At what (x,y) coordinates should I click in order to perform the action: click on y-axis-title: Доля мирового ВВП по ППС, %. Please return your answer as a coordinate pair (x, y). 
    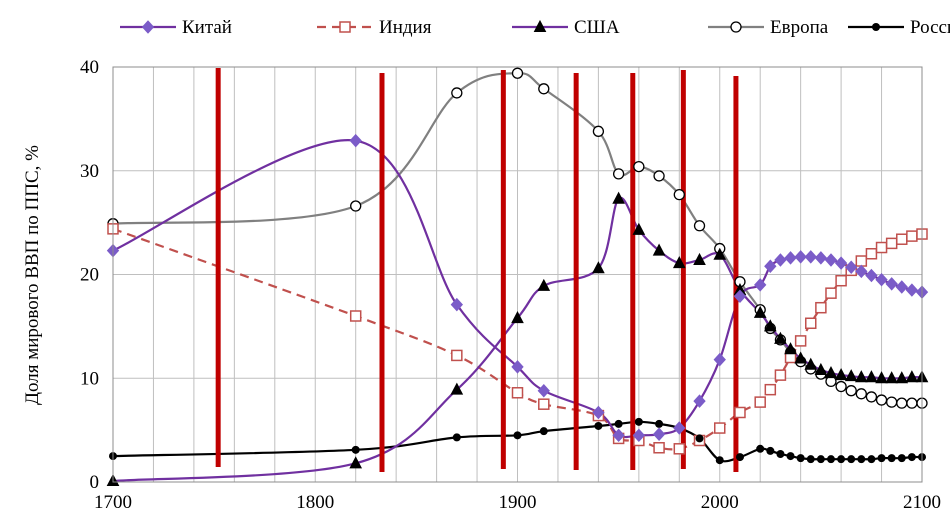
    Looking at the image, I should click on (32, 275).